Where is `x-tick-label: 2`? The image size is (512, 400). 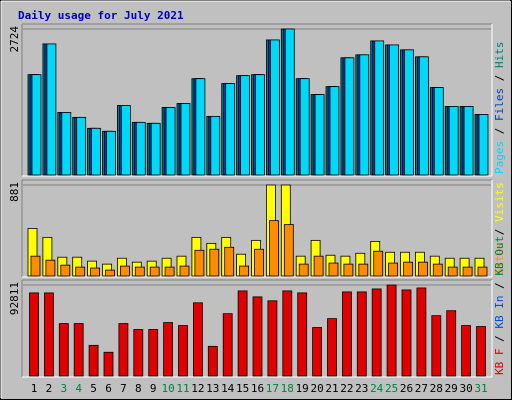
x-tick-label: 2 is located at coordinates (49, 388).